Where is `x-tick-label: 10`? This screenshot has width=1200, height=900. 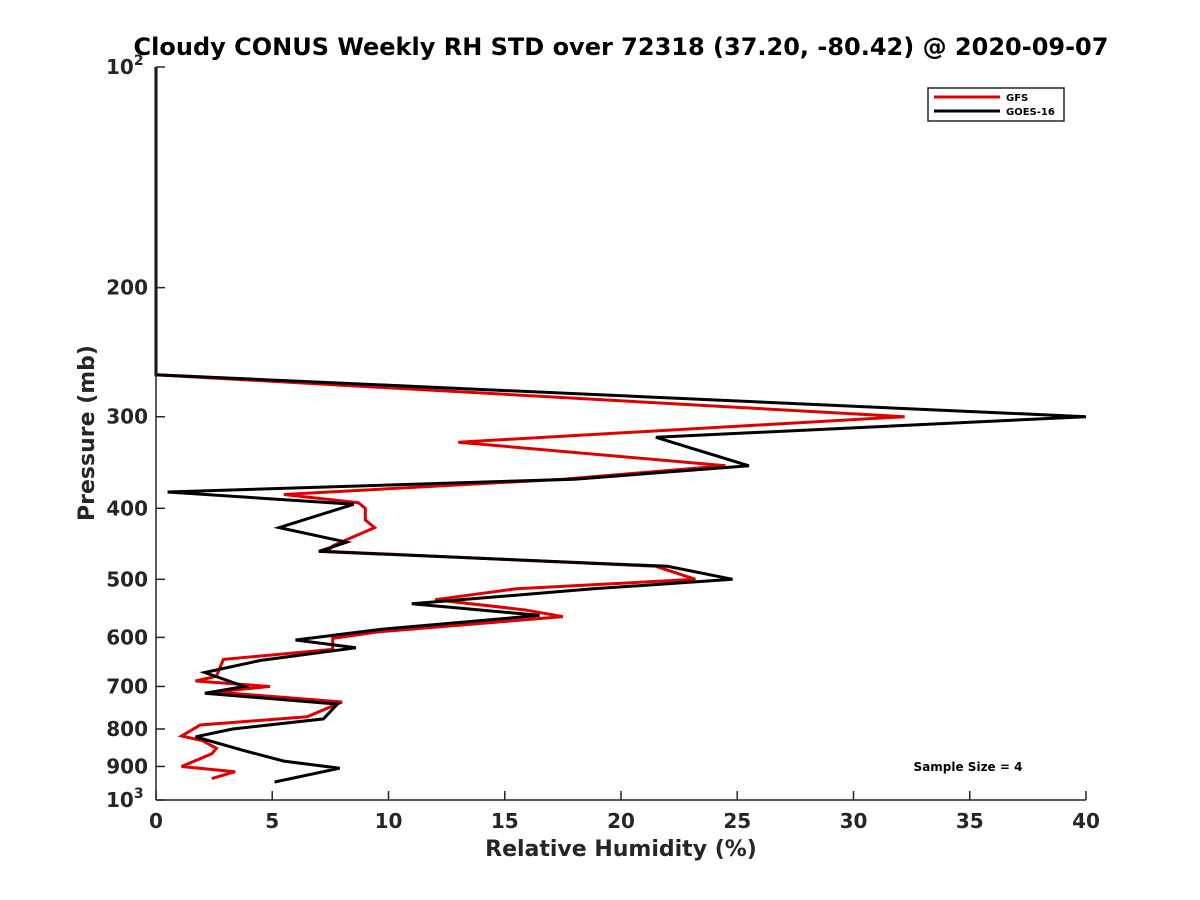 x-tick-label: 10 is located at coordinates (389, 821).